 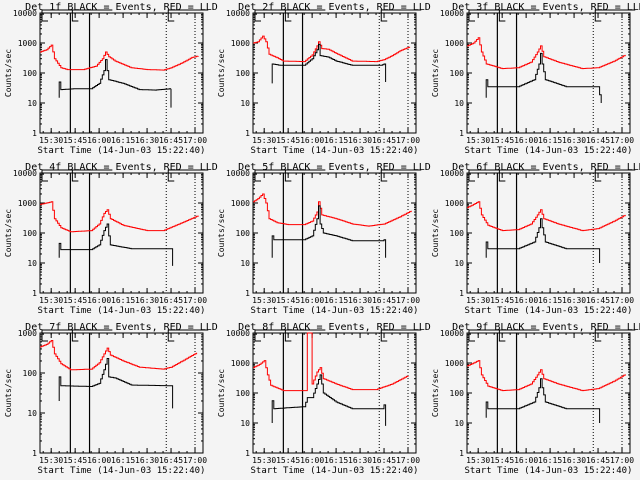 What do you see at coordinates (334, 327) in the screenshot?
I see `chart-title: Det 8f BLACK = Events, RED = LLD` at bounding box center [334, 327].